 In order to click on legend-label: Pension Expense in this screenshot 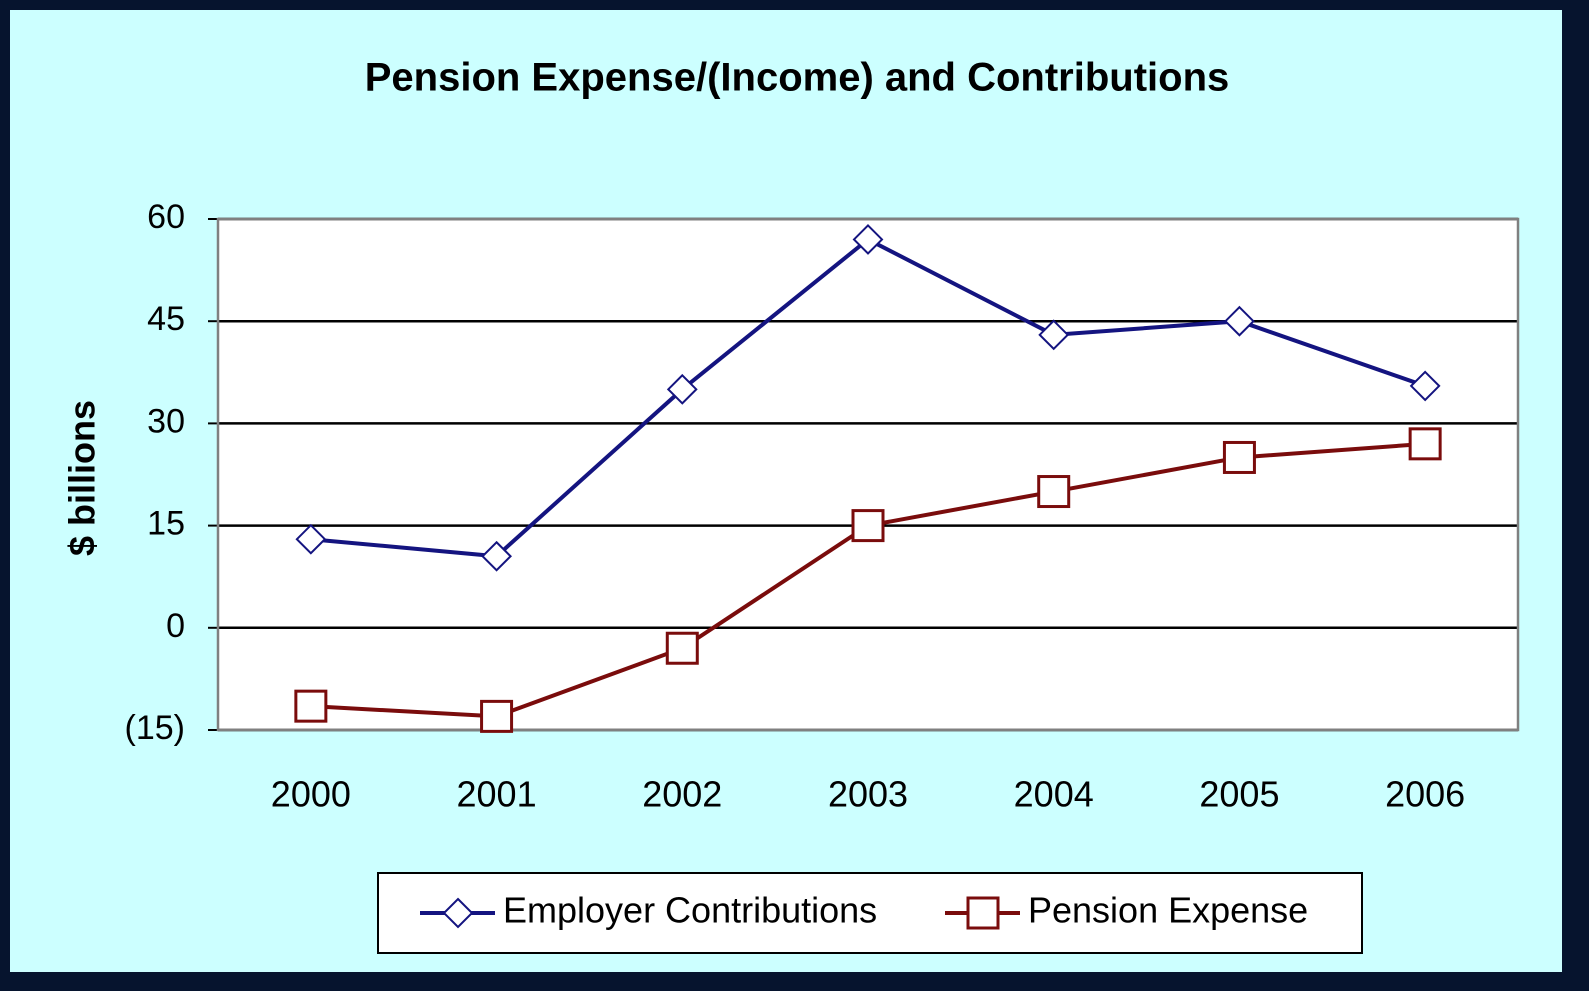, I will do `click(1168, 910)`.